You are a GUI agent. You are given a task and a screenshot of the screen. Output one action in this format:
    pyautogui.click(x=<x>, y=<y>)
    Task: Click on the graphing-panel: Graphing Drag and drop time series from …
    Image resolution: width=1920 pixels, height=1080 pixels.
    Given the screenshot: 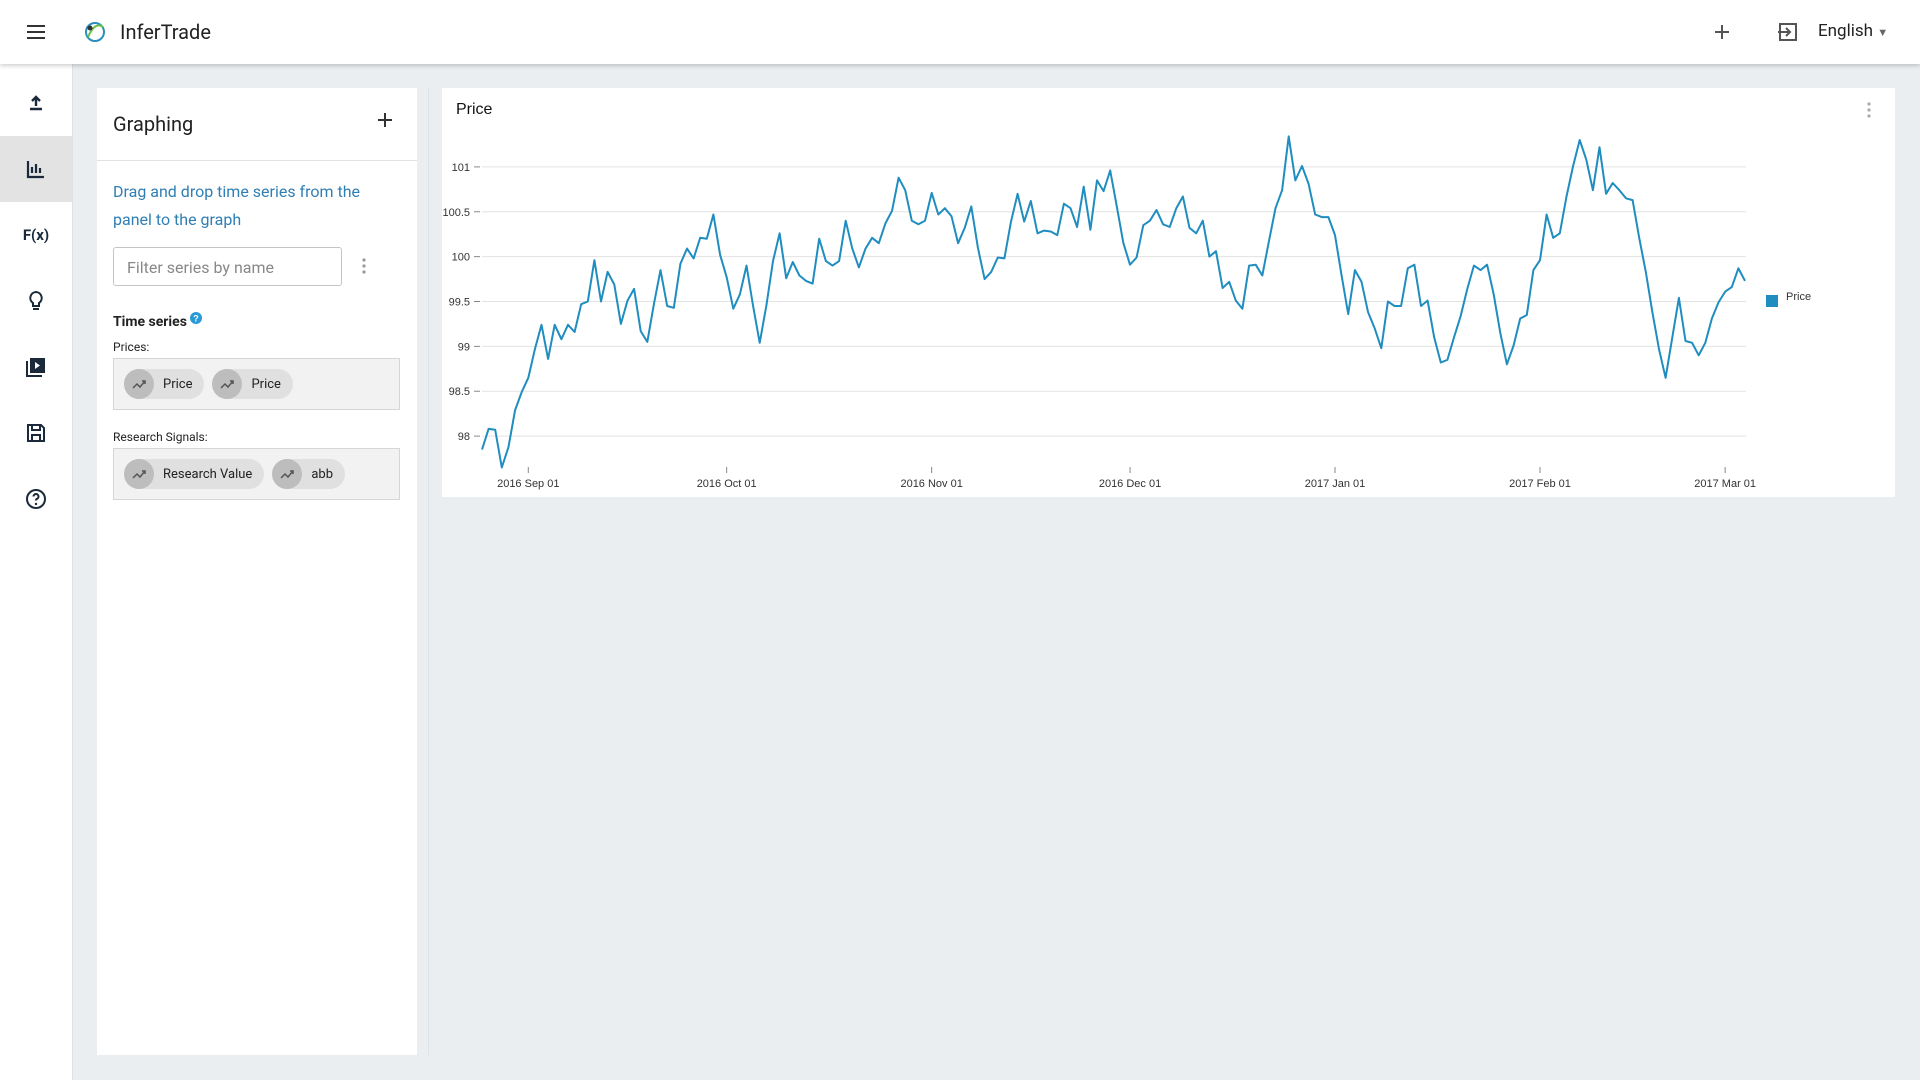 What is the action you would take?
    pyautogui.click(x=257, y=571)
    